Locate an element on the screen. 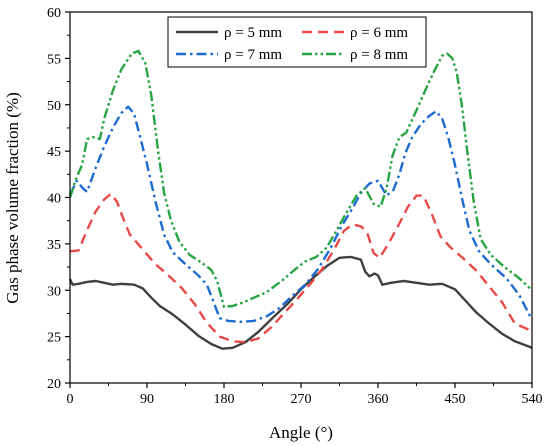  y-tick-label: 35 is located at coordinates (54, 245).